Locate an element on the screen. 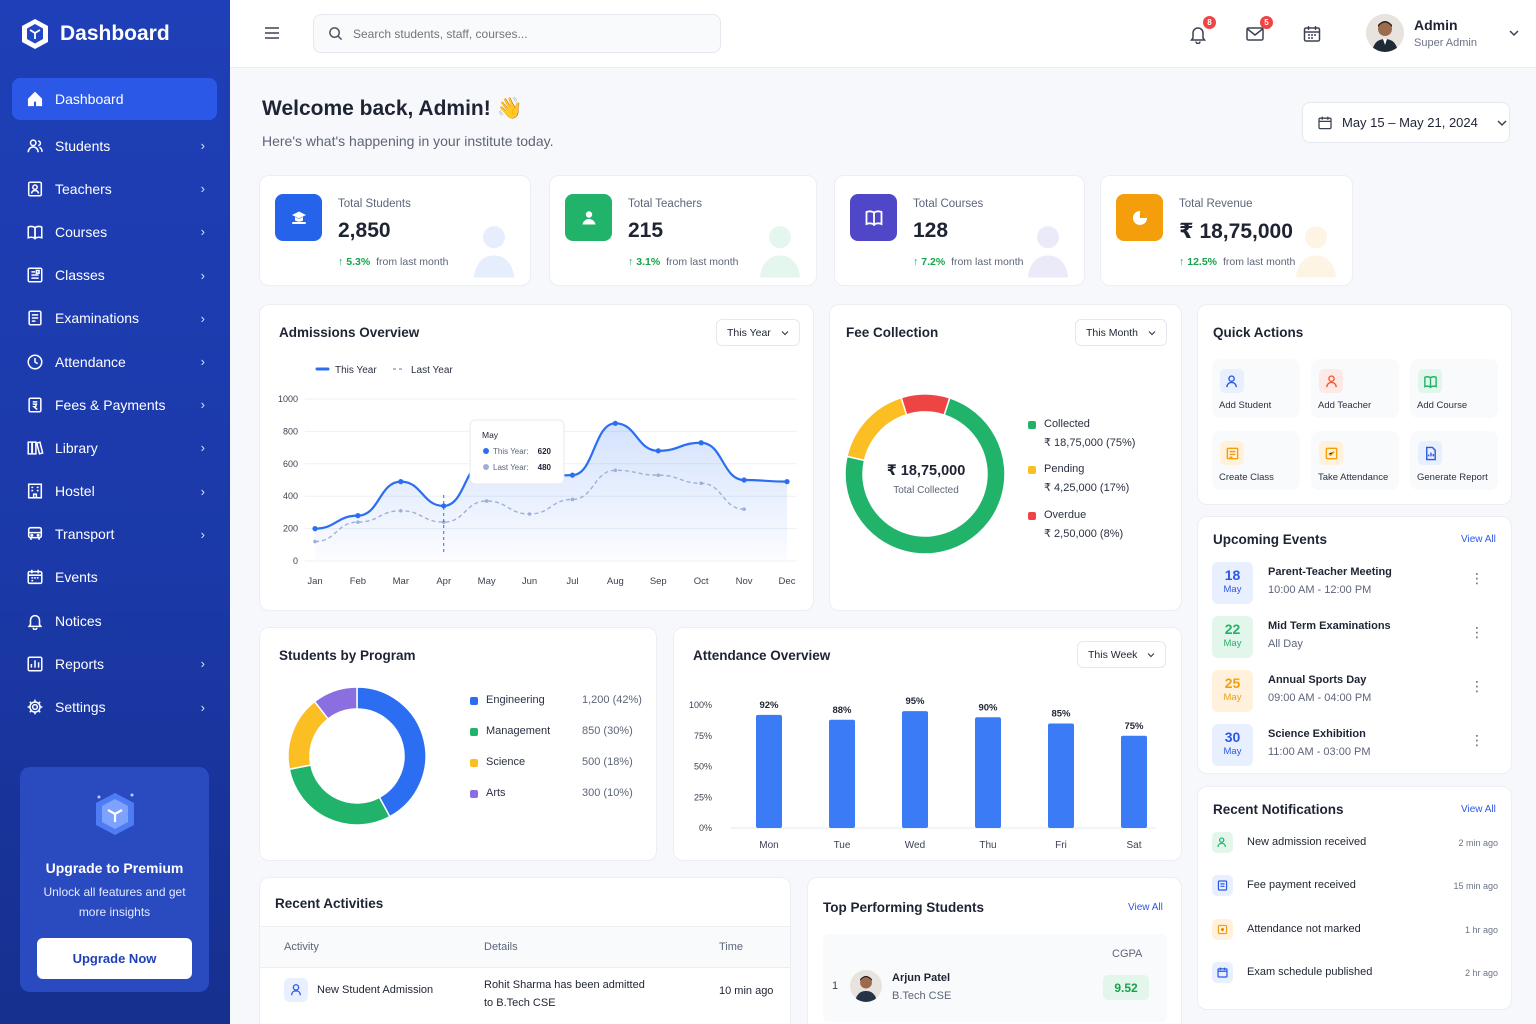  event-time: All Day is located at coordinates (1285, 644).